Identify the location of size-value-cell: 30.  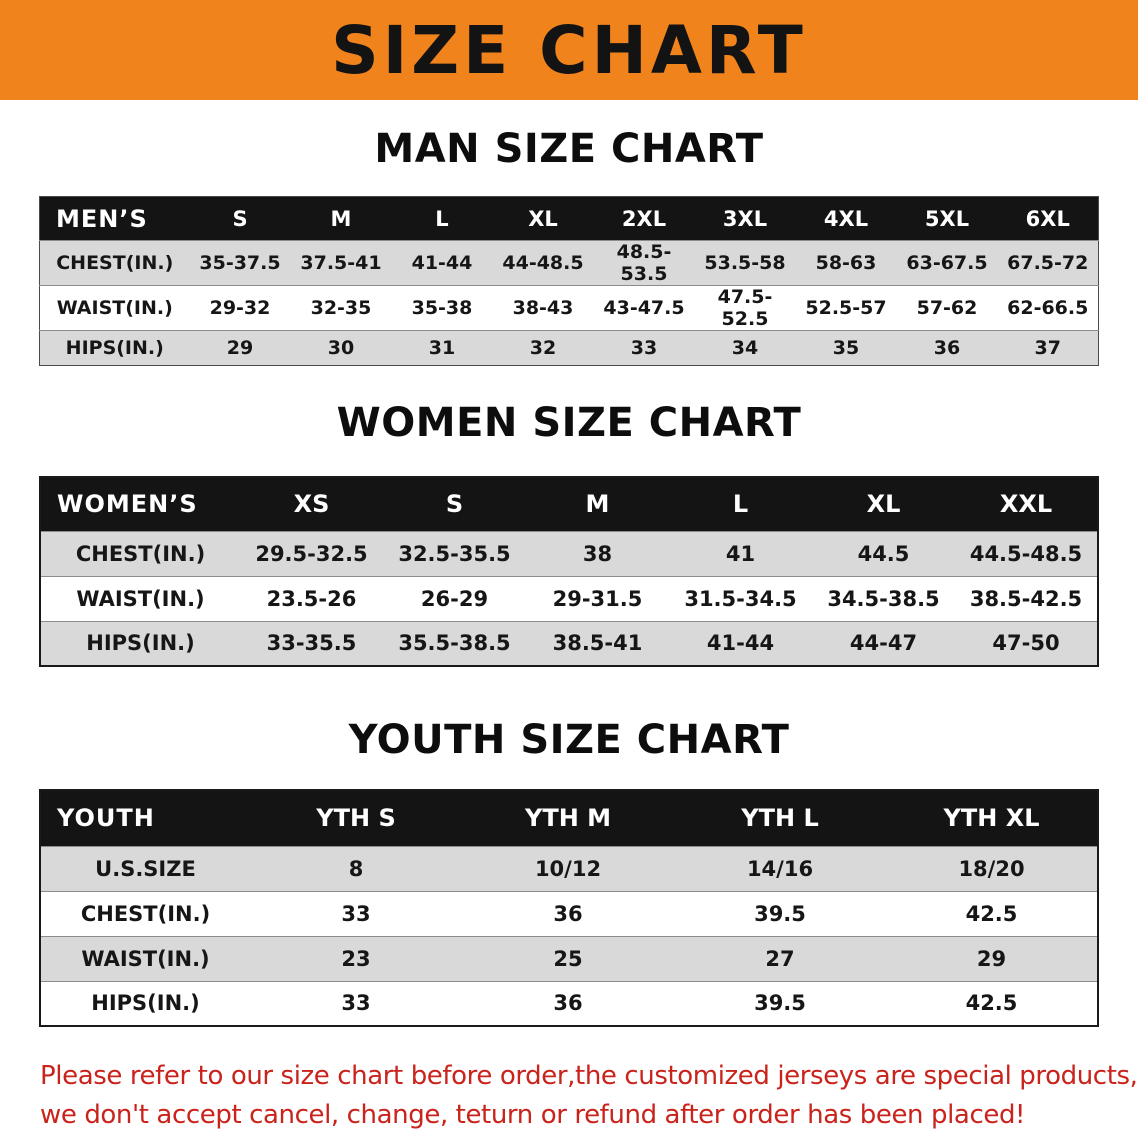
(341, 348).